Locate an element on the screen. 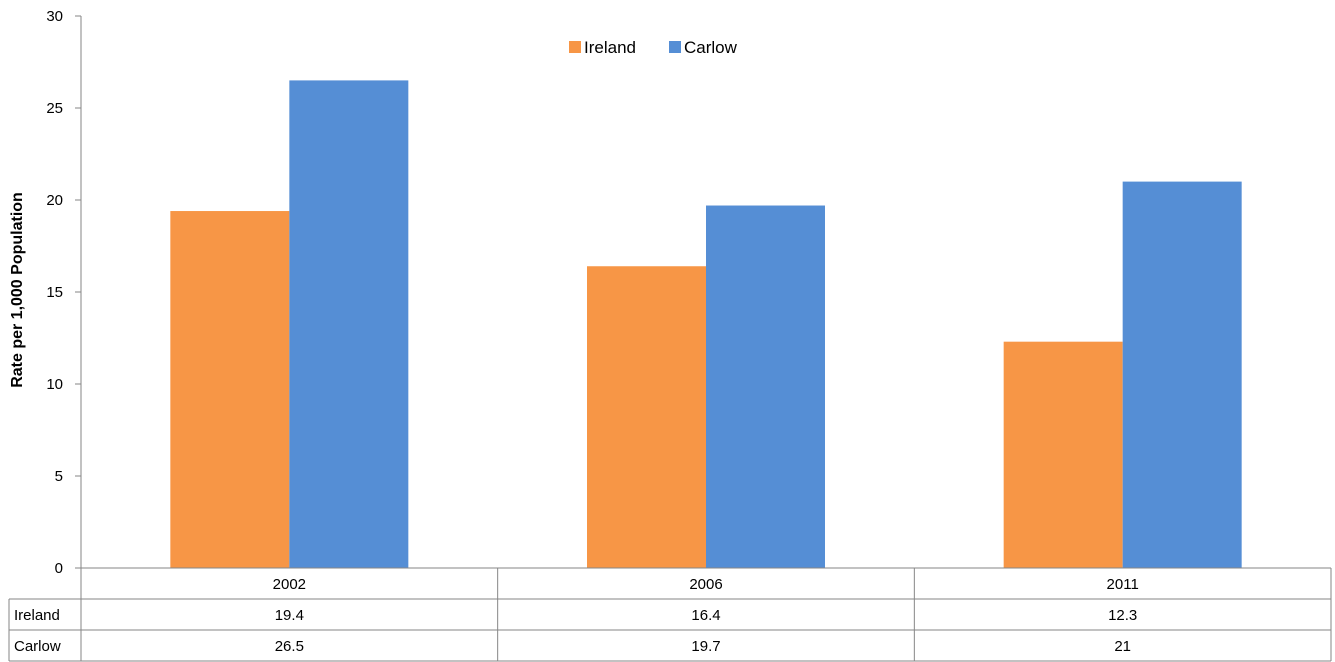  y-tick-label: 30 is located at coordinates (54, 16).